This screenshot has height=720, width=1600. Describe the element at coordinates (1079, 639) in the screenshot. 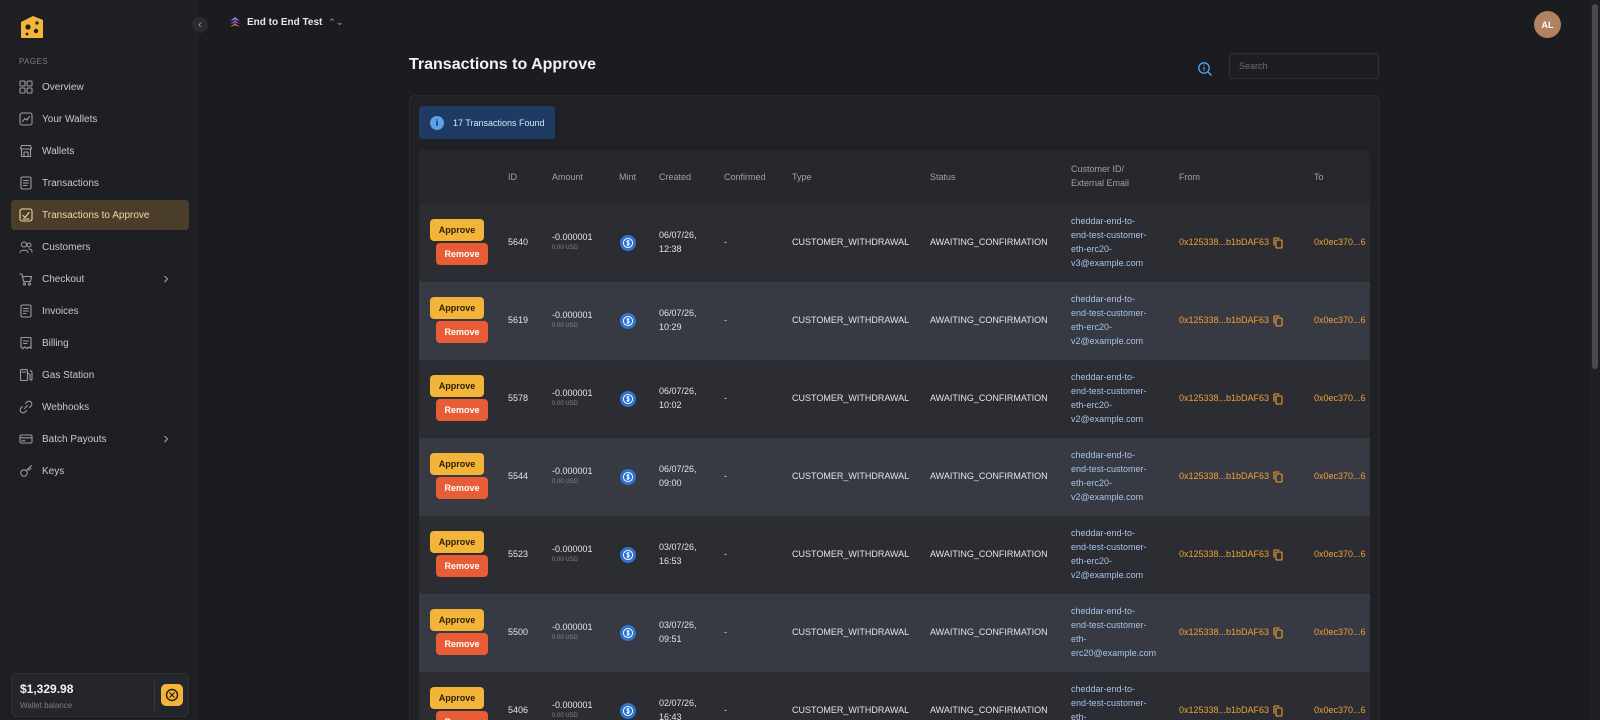

I see `email-line: eth-` at that location.